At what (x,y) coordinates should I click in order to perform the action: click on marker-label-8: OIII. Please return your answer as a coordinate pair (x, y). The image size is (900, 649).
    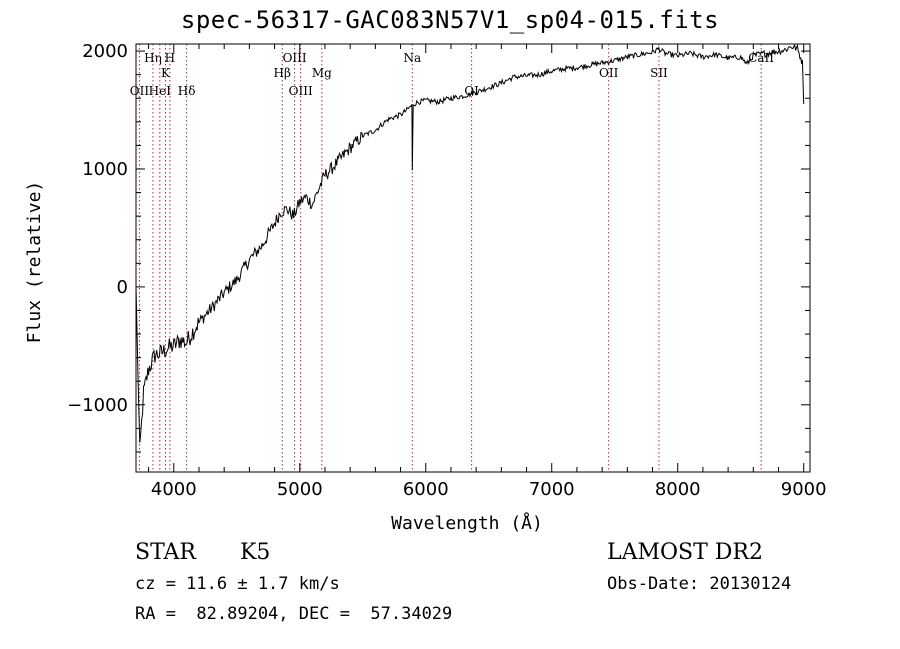
    Looking at the image, I should click on (301, 91).